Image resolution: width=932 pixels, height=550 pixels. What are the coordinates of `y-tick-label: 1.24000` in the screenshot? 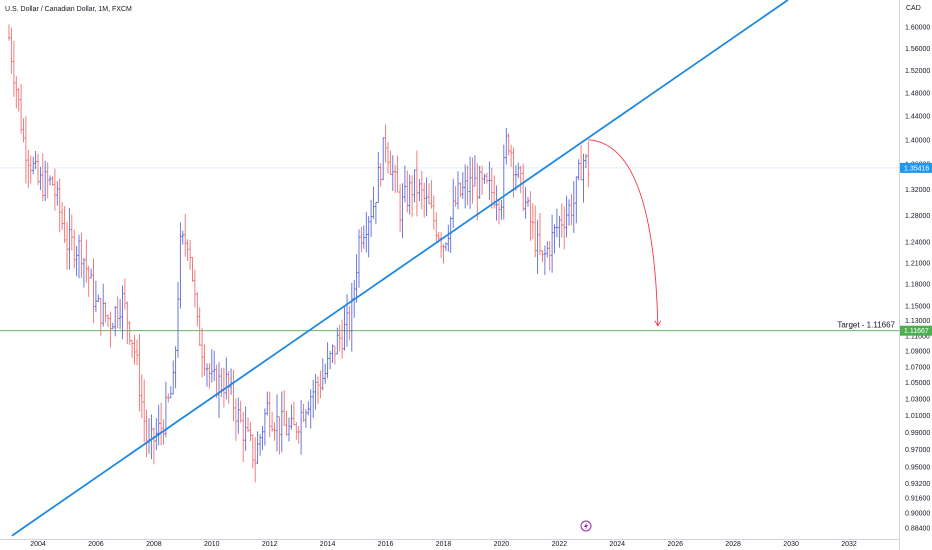 It's located at (917, 243).